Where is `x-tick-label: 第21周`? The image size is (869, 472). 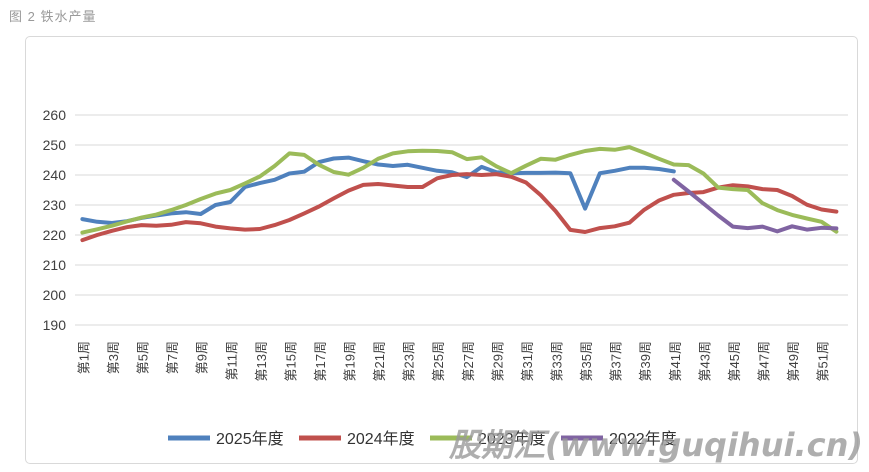
x-tick-label: 第21周 is located at coordinates (379, 361).